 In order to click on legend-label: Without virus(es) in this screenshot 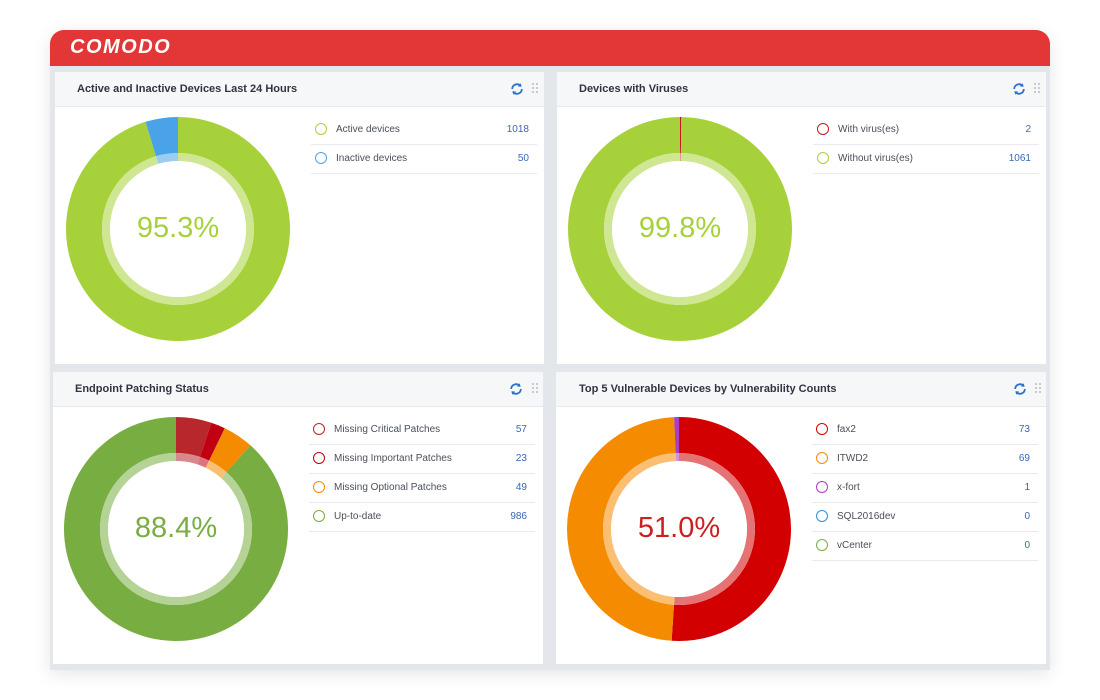, I will do `click(876, 158)`.